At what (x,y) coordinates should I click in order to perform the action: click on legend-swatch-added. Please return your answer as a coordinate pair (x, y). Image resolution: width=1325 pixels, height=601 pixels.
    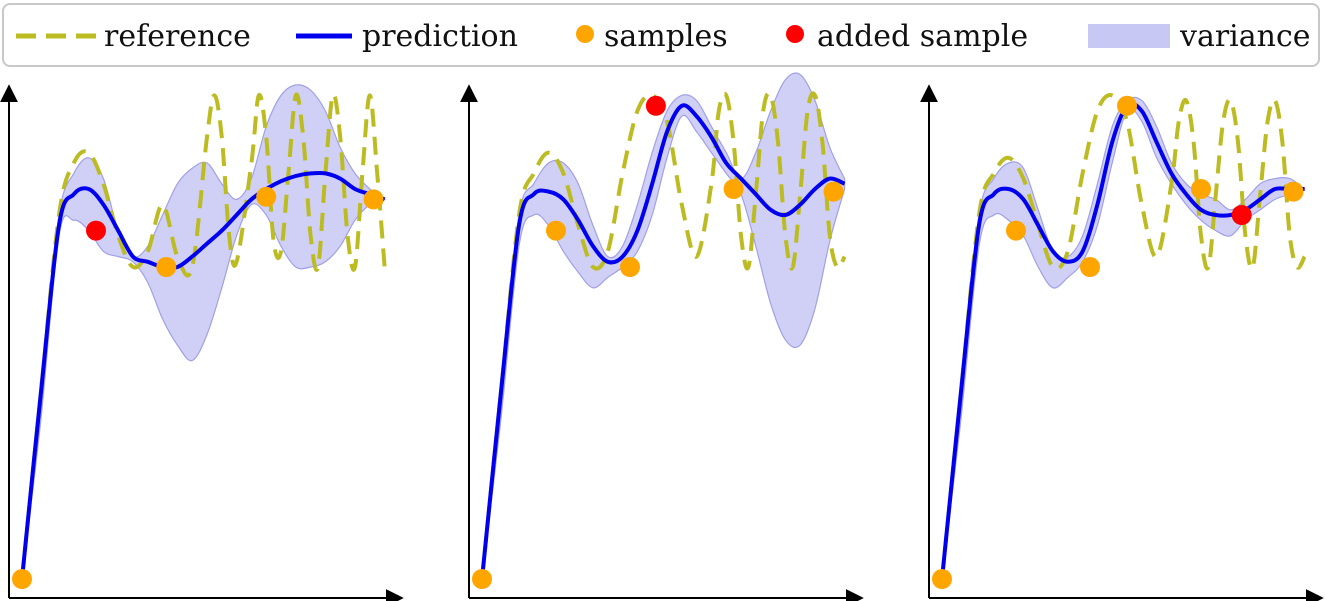
    Looking at the image, I should click on (795, 34).